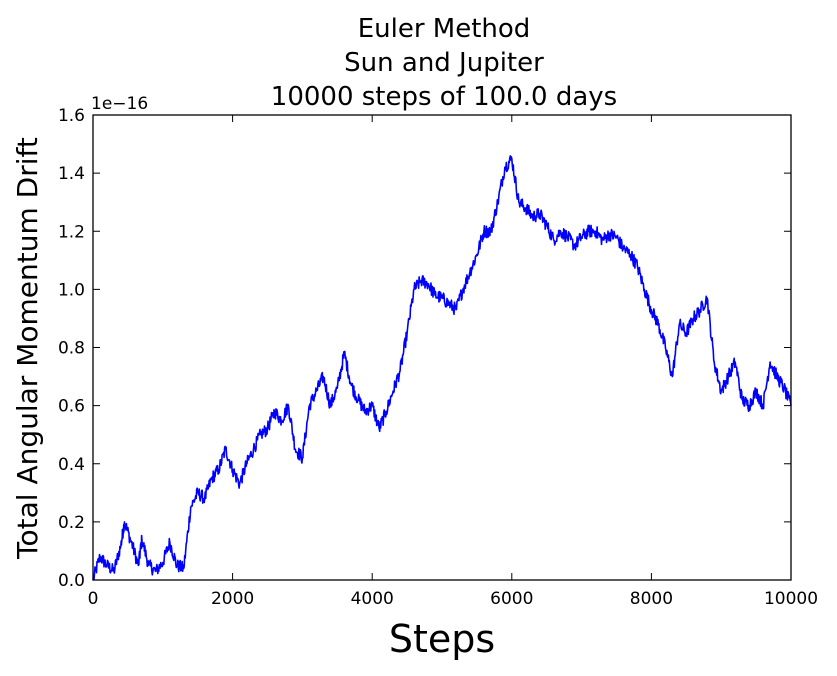 This screenshot has width=837, height=676. Describe the element at coordinates (372, 599) in the screenshot. I see `x-tick-label: 4000` at that location.